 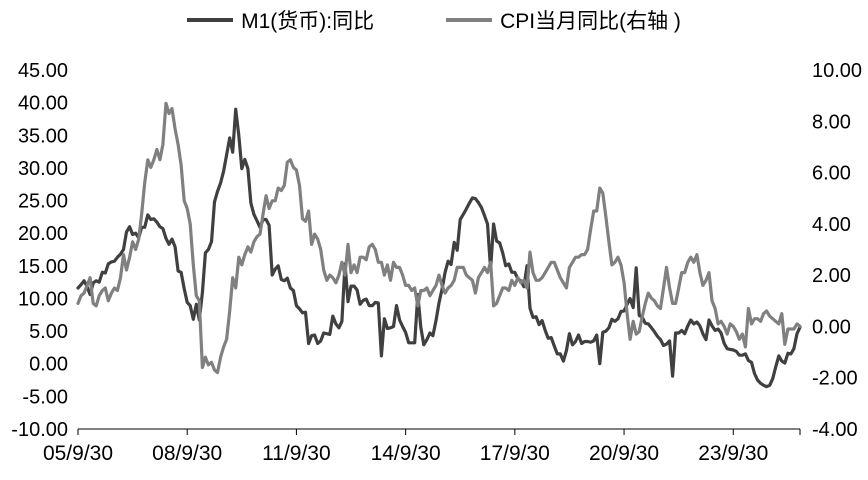 I want to click on y-axis-left-label: 15.00, so click(x=43, y=267).